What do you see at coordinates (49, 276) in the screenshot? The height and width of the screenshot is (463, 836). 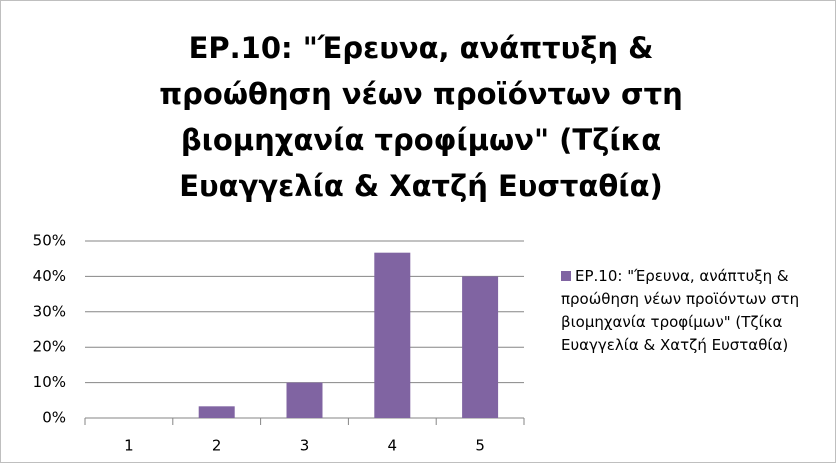 I see `y-tick-label: 40%` at bounding box center [49, 276].